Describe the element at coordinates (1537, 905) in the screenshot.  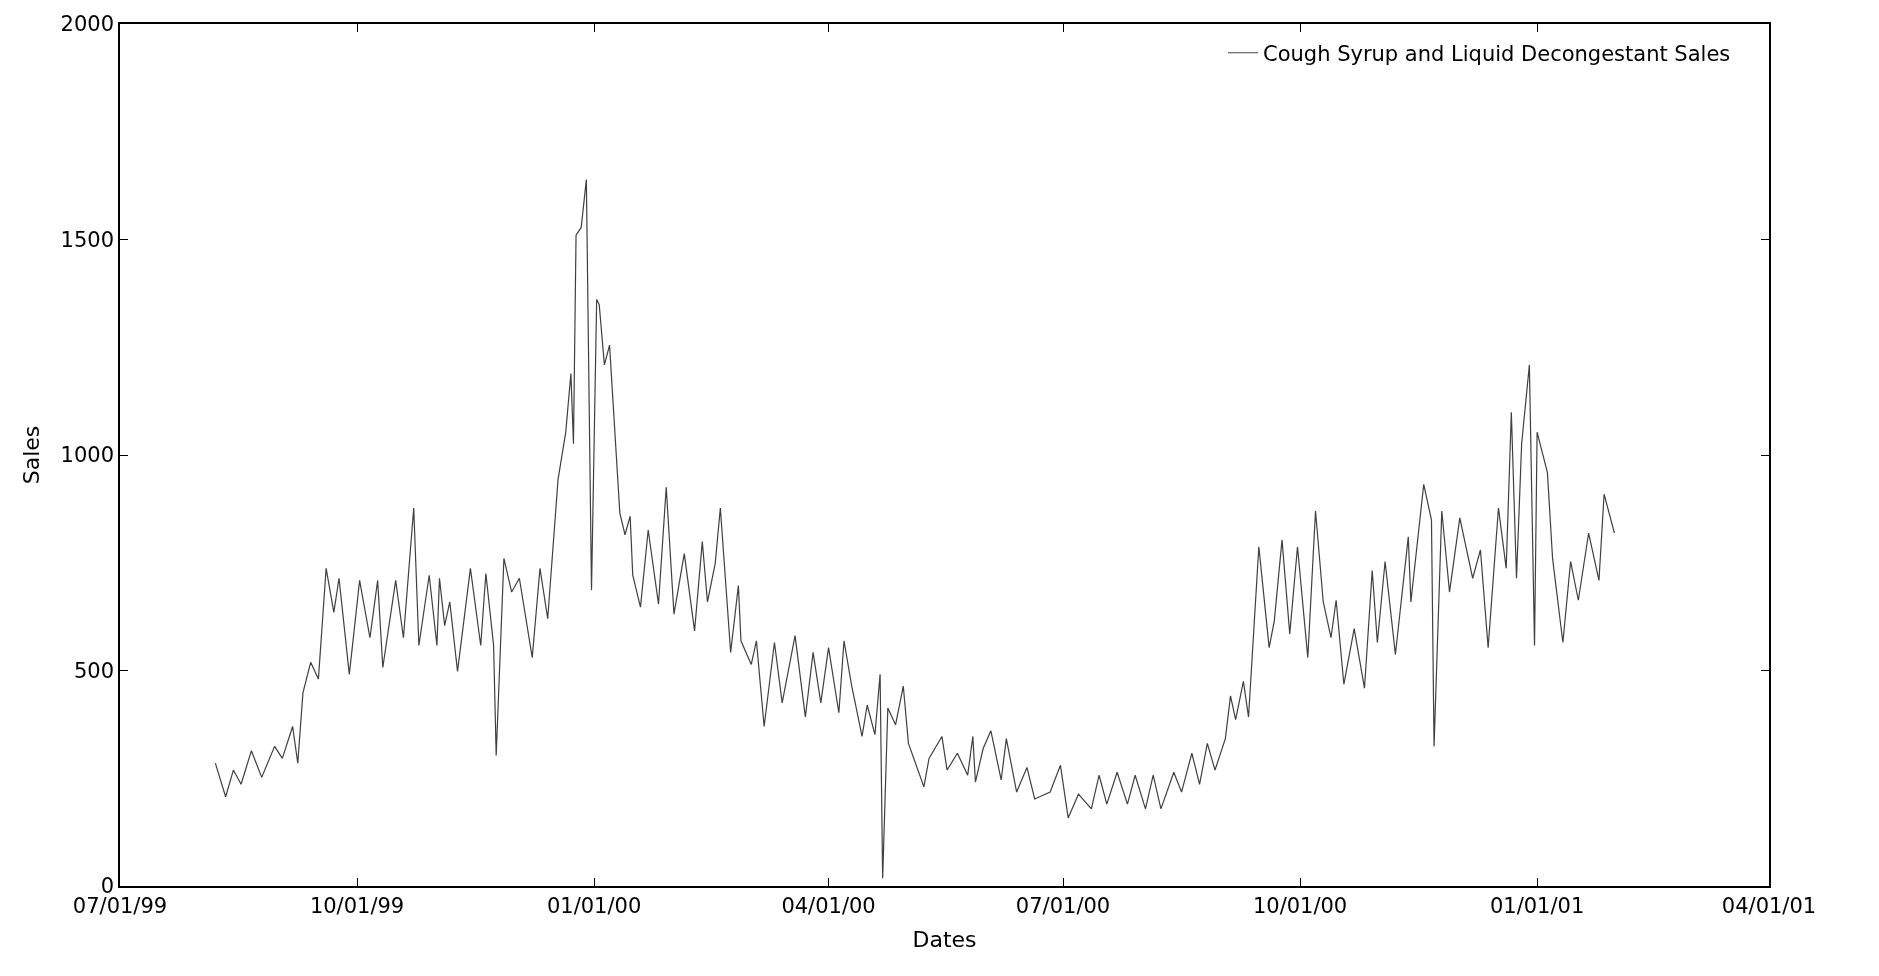
I see `x-tick-label: 01/01/01` at that location.